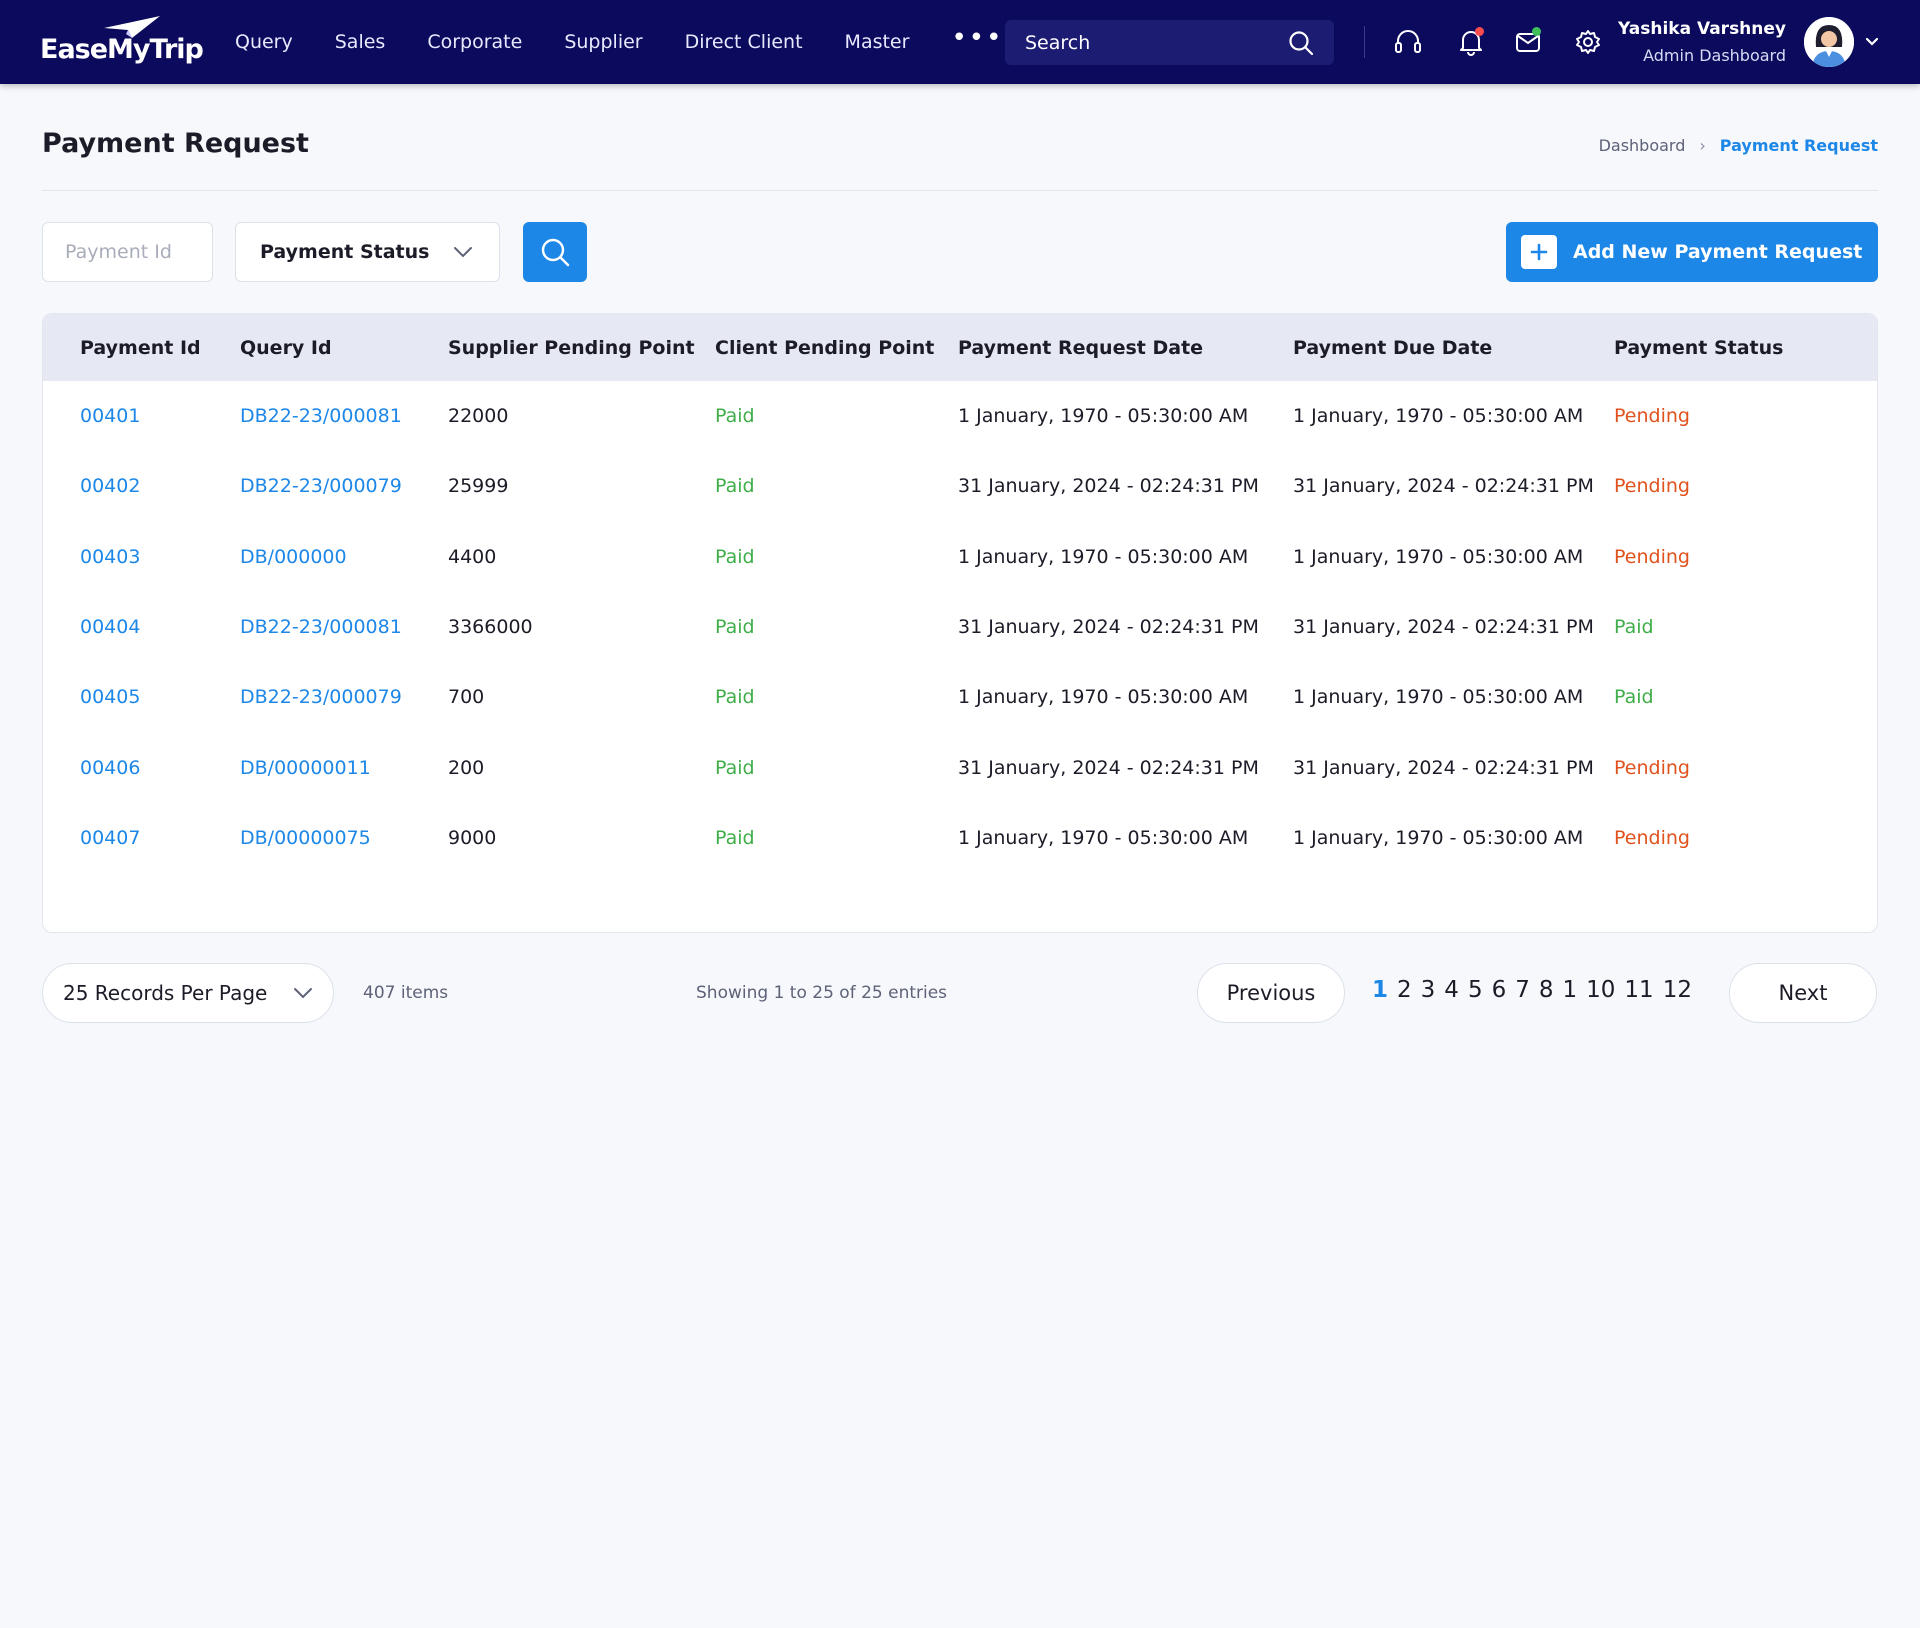 Image resolution: width=1920 pixels, height=1628 pixels. Describe the element at coordinates (1536, 31) in the screenshot. I see `message-dot` at that location.